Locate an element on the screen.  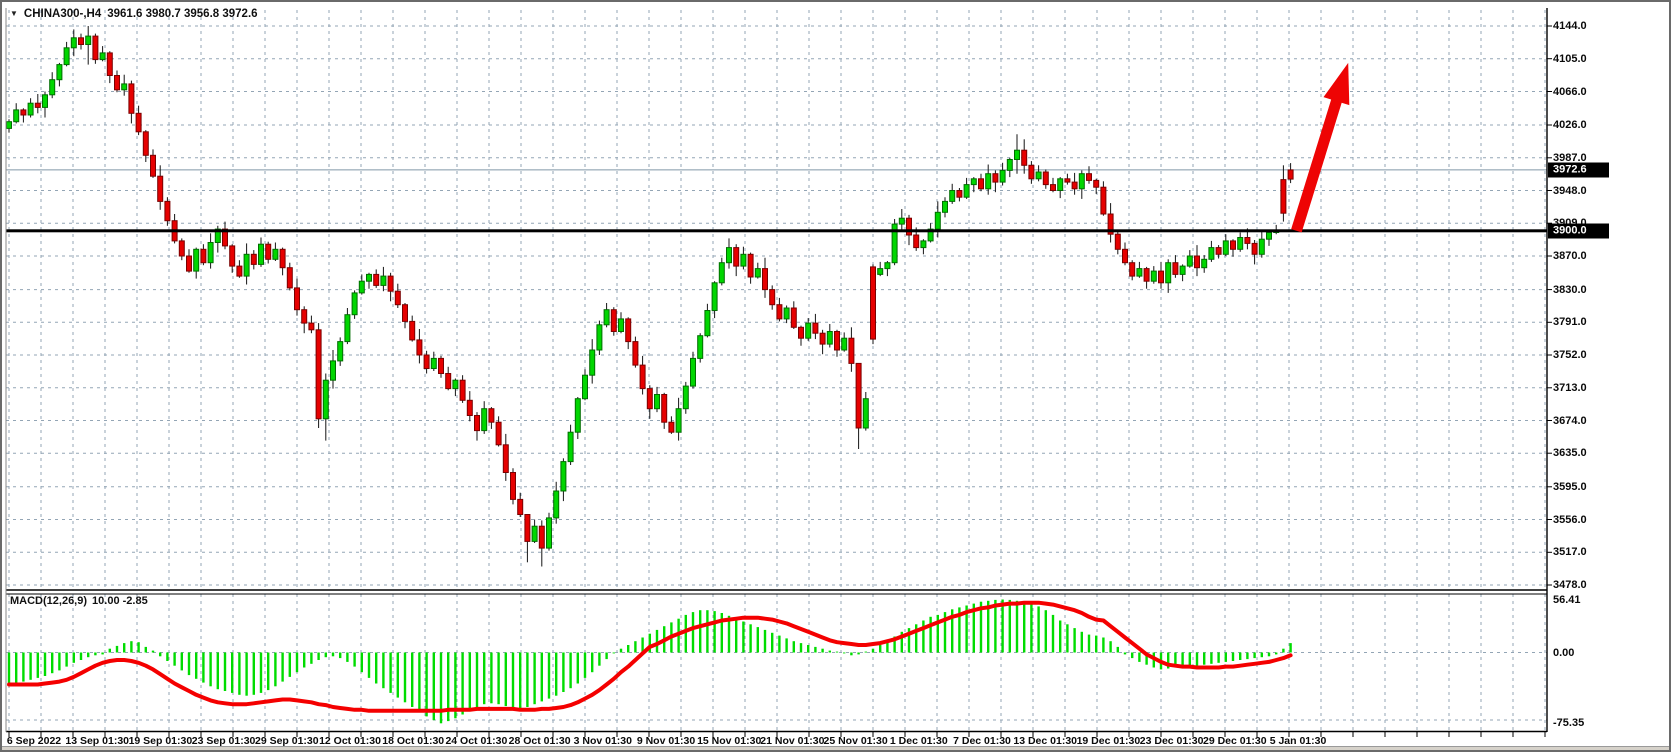
time-axis-label: 5 Jan 01:30 is located at coordinates (1298, 741).